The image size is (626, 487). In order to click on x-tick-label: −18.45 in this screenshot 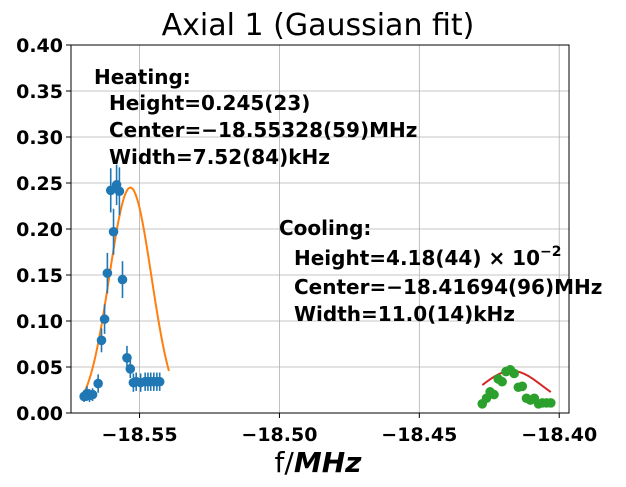, I will do `click(419, 435)`.